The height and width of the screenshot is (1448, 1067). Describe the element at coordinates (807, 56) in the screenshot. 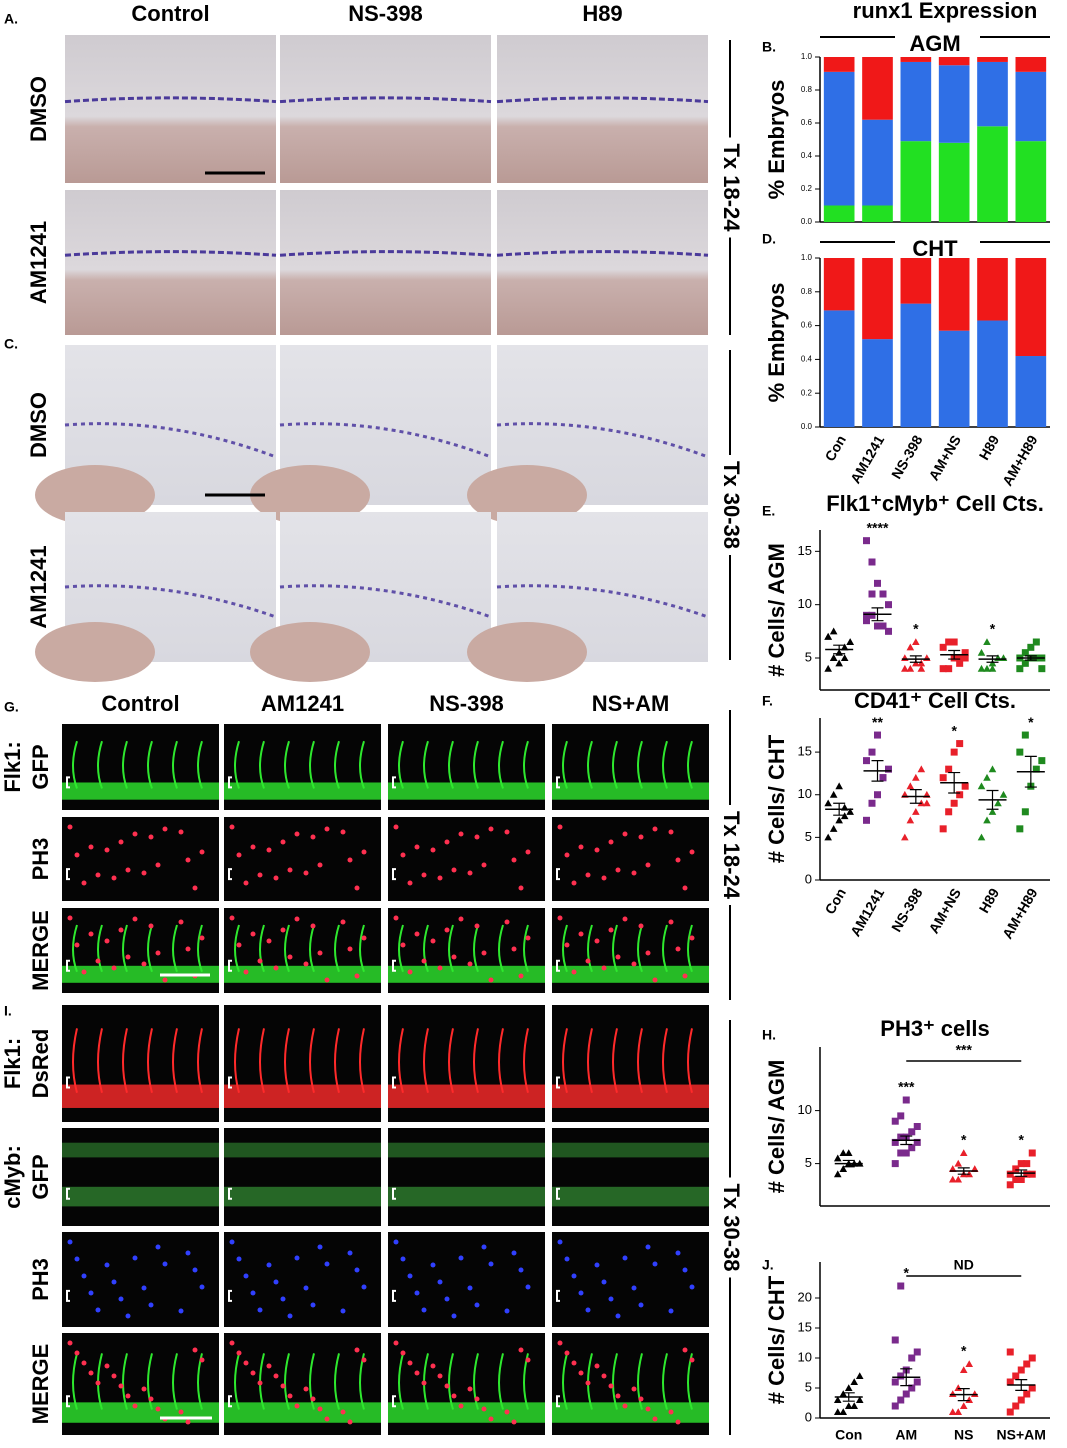

I see `y-tick-label: 1.0` at that location.